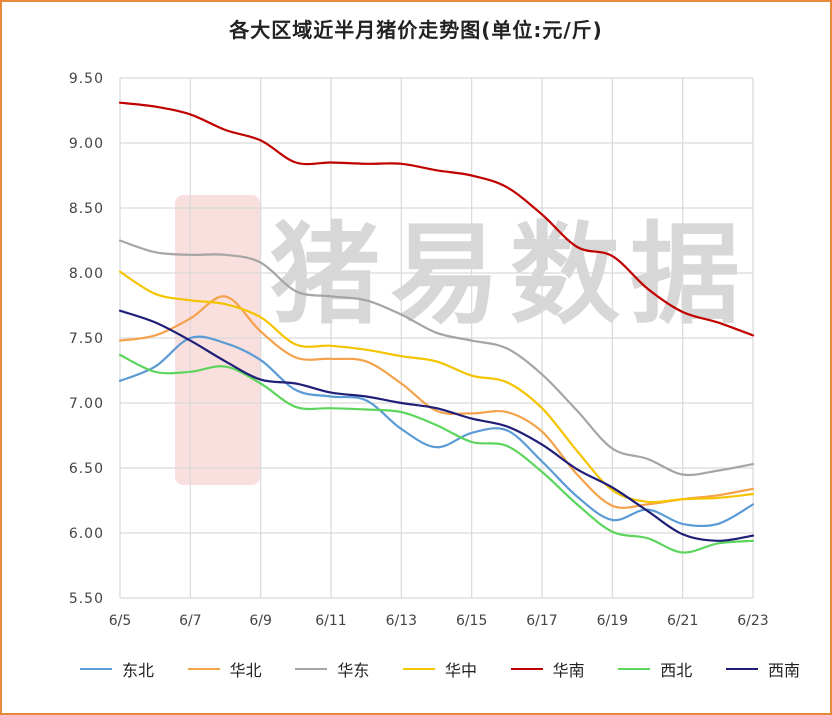 The width and height of the screenshot is (832, 715). What do you see at coordinates (260, 621) in the screenshot?
I see `x-tick-label: 6/9` at bounding box center [260, 621].